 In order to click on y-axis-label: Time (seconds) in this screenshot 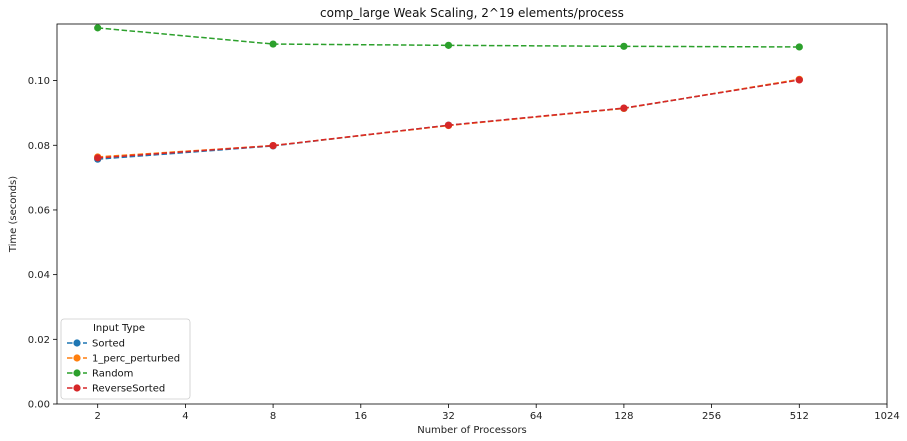, I will do `click(13, 214)`.